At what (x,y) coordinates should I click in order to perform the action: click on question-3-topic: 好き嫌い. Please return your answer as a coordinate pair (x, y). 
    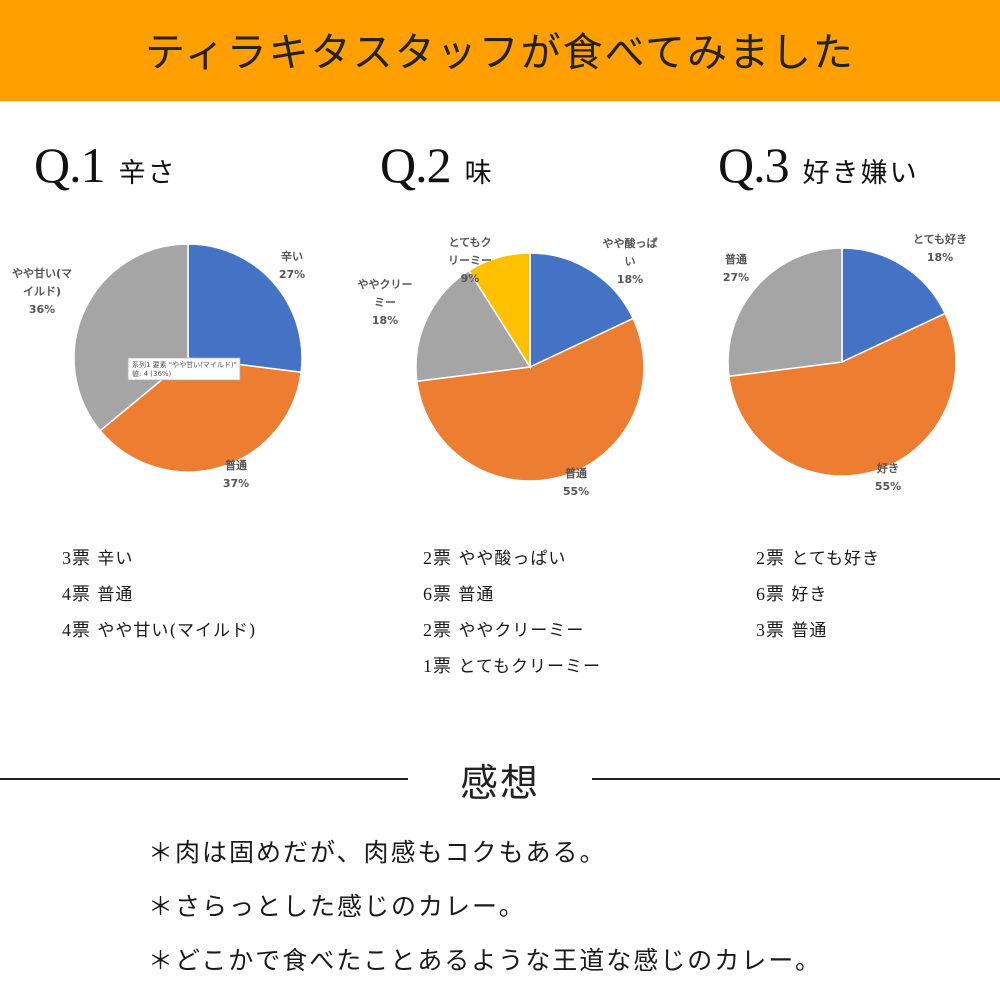
    Looking at the image, I should click on (860, 173).